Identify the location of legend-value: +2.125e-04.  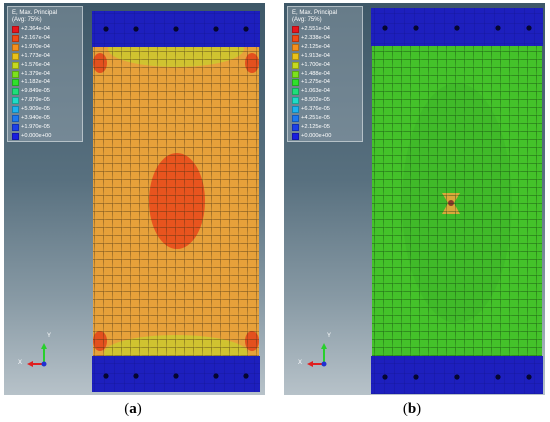
(315, 46).